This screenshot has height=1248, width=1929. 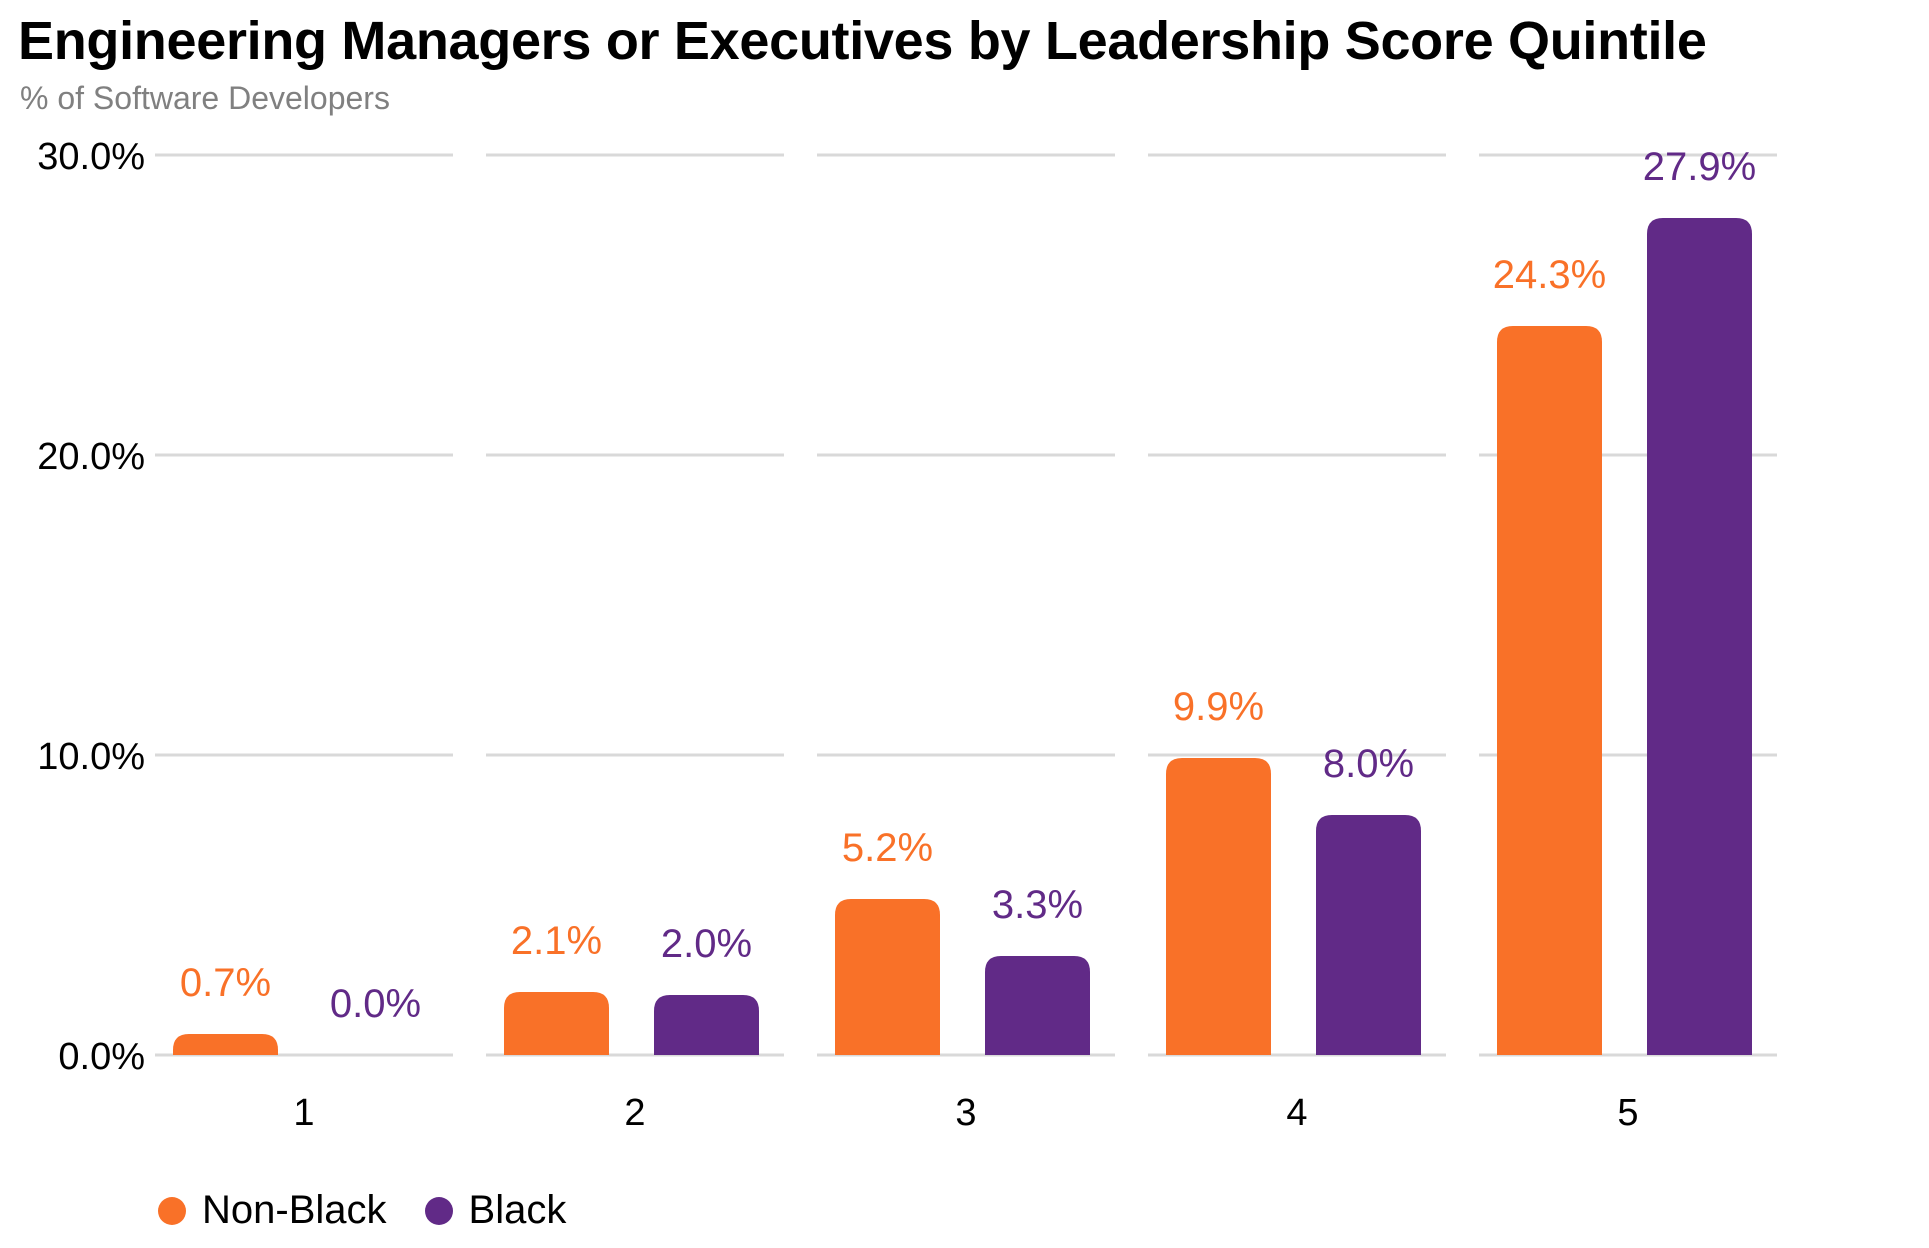 I want to click on data-label: 5.2%, so click(x=887, y=848).